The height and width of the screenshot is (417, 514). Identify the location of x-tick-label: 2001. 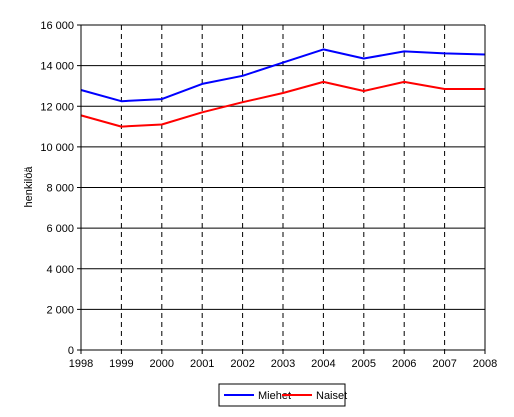
(202, 364).